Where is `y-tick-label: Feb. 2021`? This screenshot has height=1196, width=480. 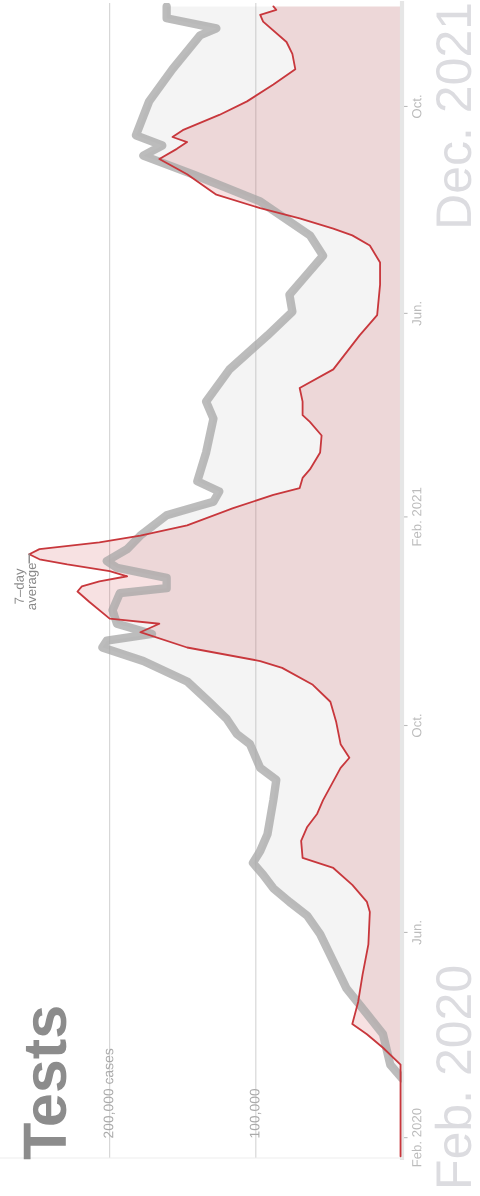 y-tick-label: Feb. 2021 is located at coordinates (416, 516).